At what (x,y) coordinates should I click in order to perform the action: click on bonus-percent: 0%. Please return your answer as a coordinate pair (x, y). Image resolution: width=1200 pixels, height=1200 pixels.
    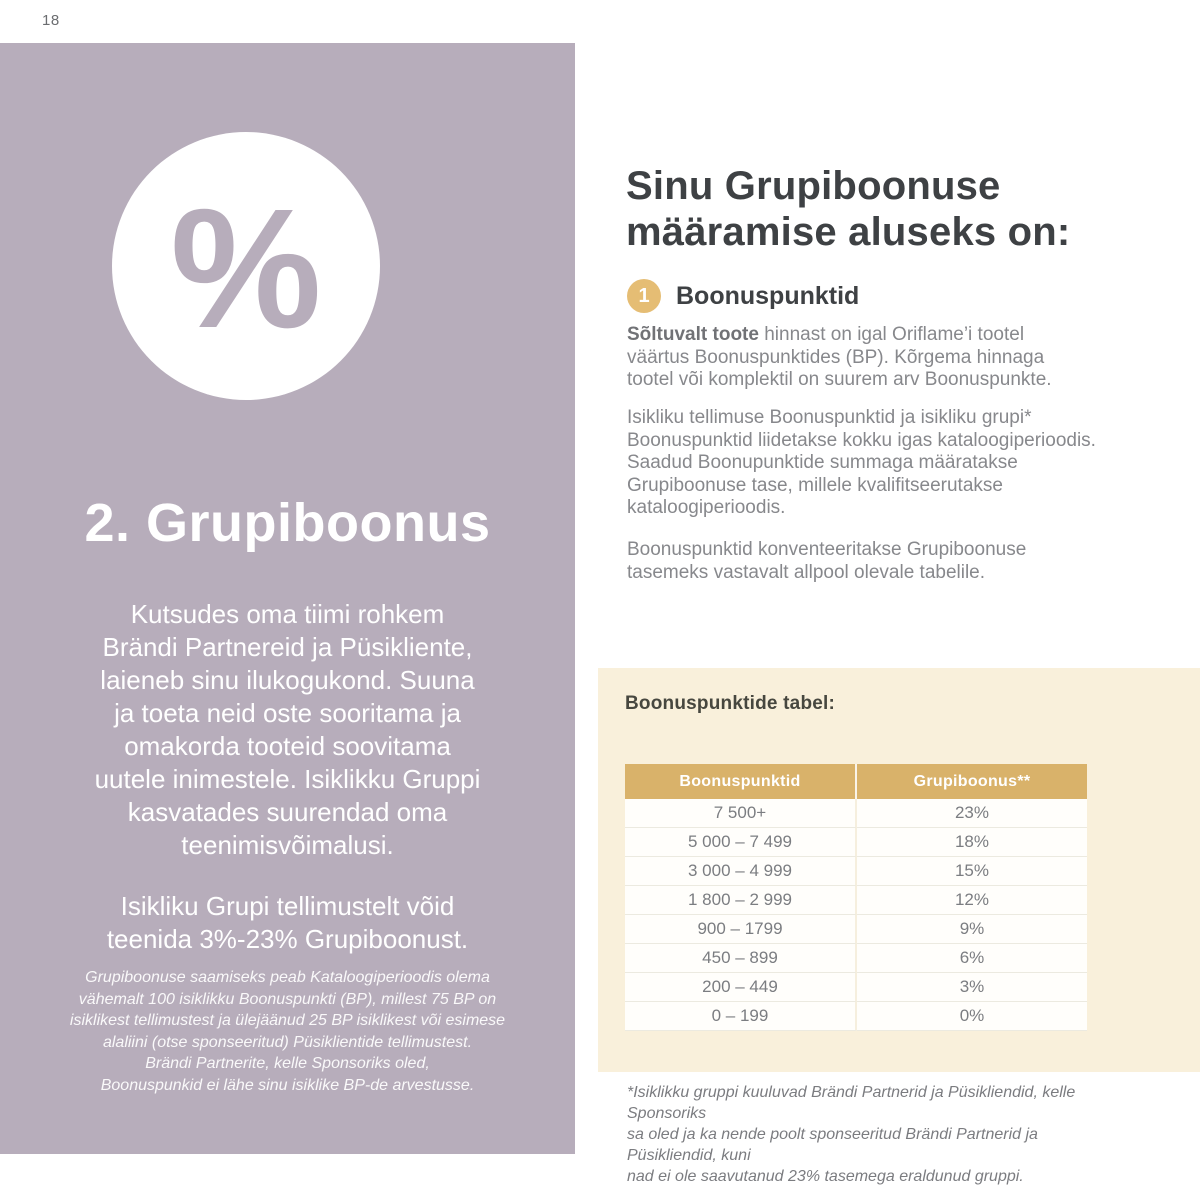
    Looking at the image, I should click on (971, 1016).